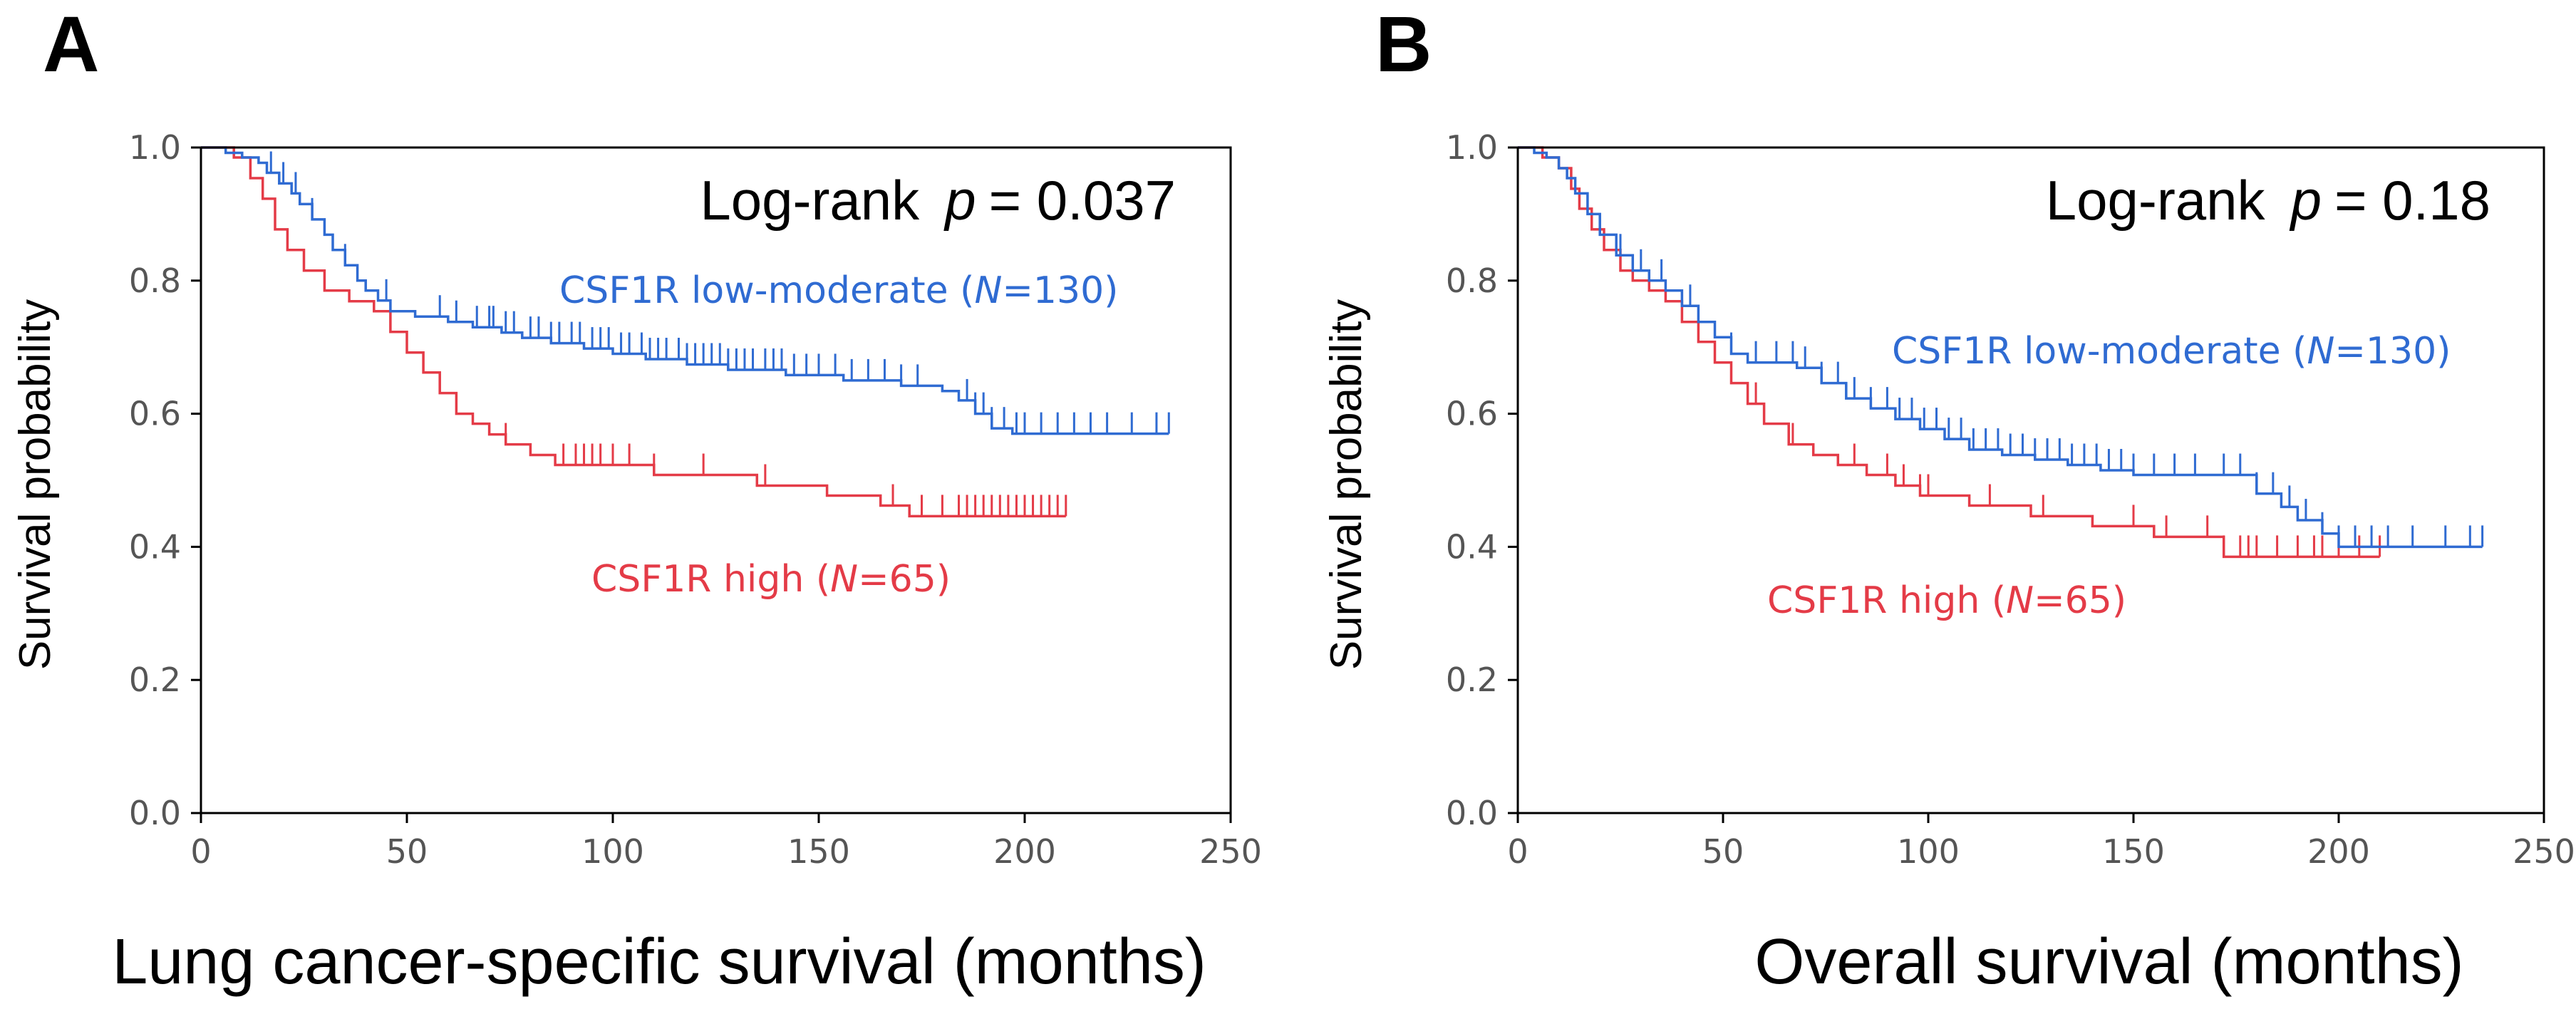  What do you see at coordinates (2412, 200) in the screenshot?
I see `p-value: = 0.18` at bounding box center [2412, 200].